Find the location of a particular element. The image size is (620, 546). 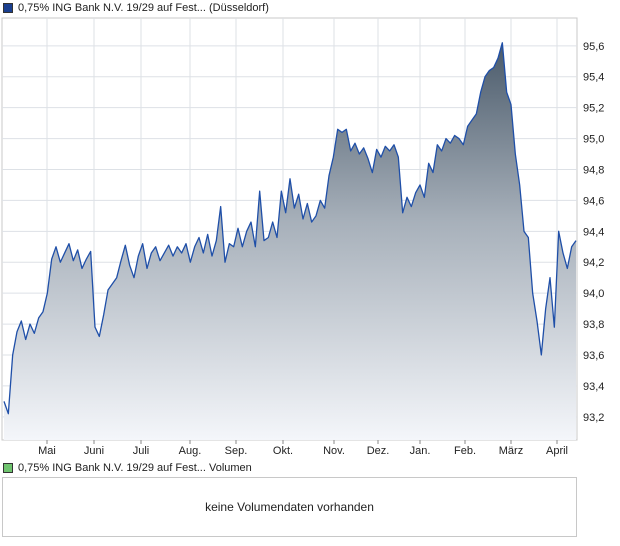

x-tick-label: Dez. is located at coordinates (378, 451).